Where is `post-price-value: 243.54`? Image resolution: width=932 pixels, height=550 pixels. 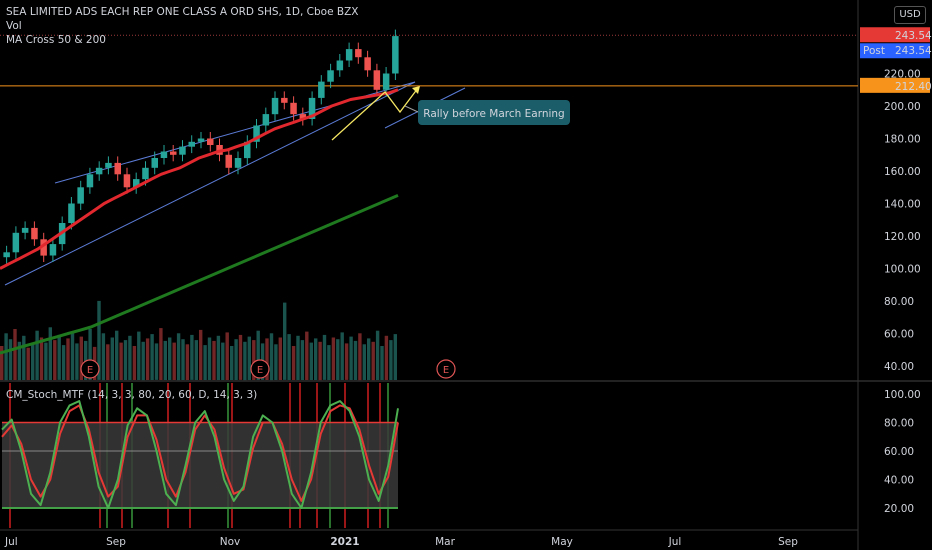
post-price-value: 243.54 is located at coordinates (913, 51).